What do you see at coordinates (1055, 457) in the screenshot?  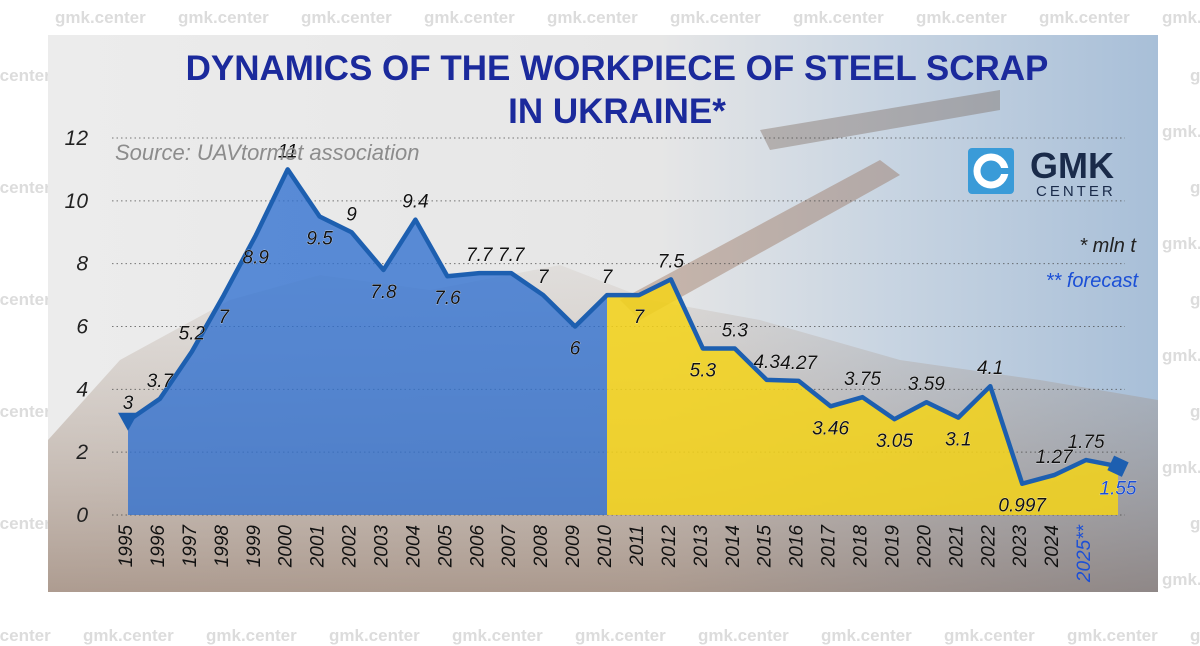 I see `data-label: 1.27` at bounding box center [1055, 457].